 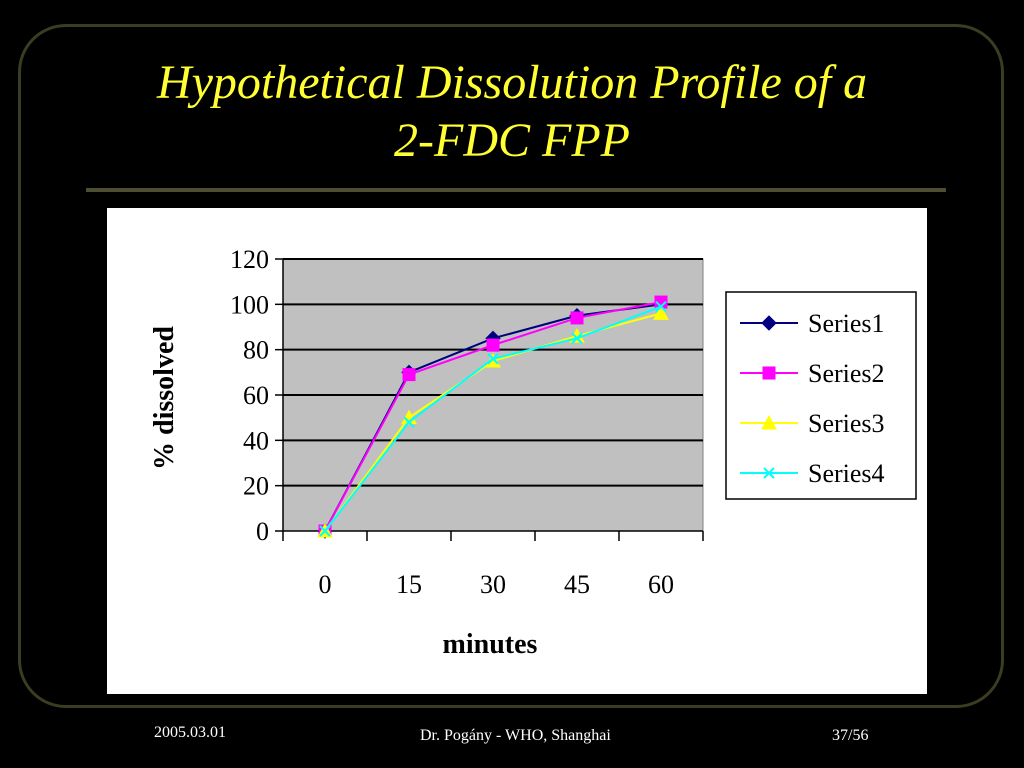 I want to click on slide-title-line2: 2-FDC FPP, so click(x=512, y=140).